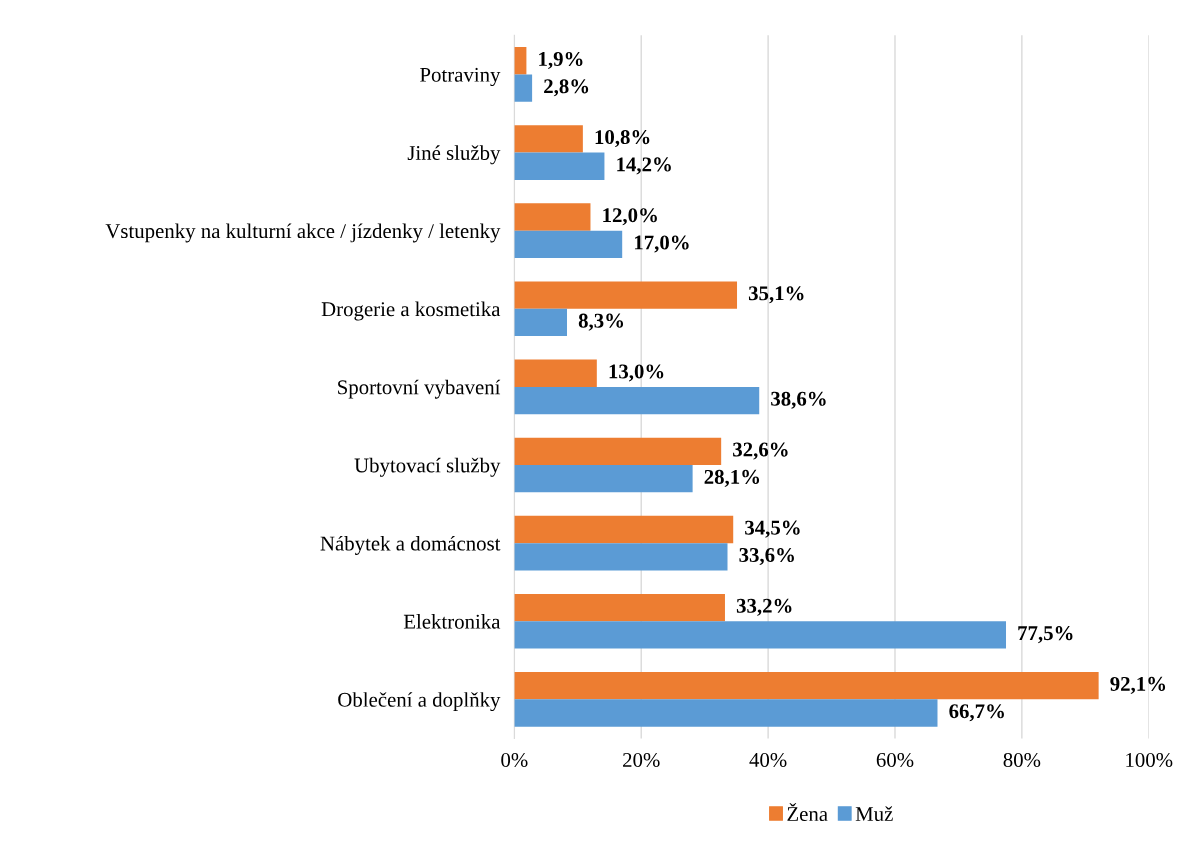 This screenshot has width=1177, height=842. Describe the element at coordinates (661, 244) in the screenshot. I see `data-label: 17,0%` at that location.